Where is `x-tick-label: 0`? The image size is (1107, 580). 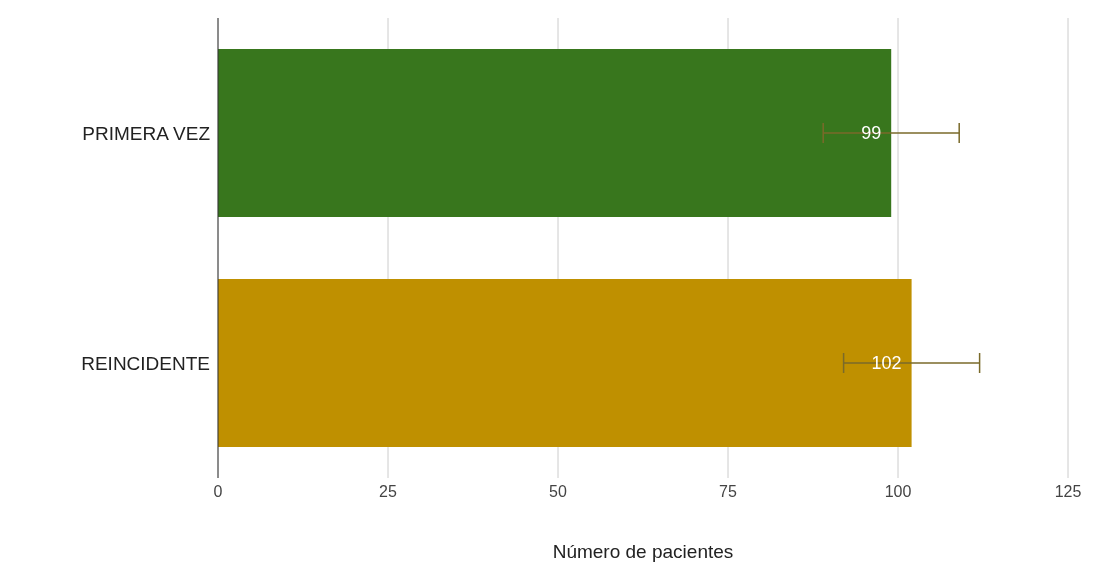
x-tick-label: 0 is located at coordinates (218, 492).